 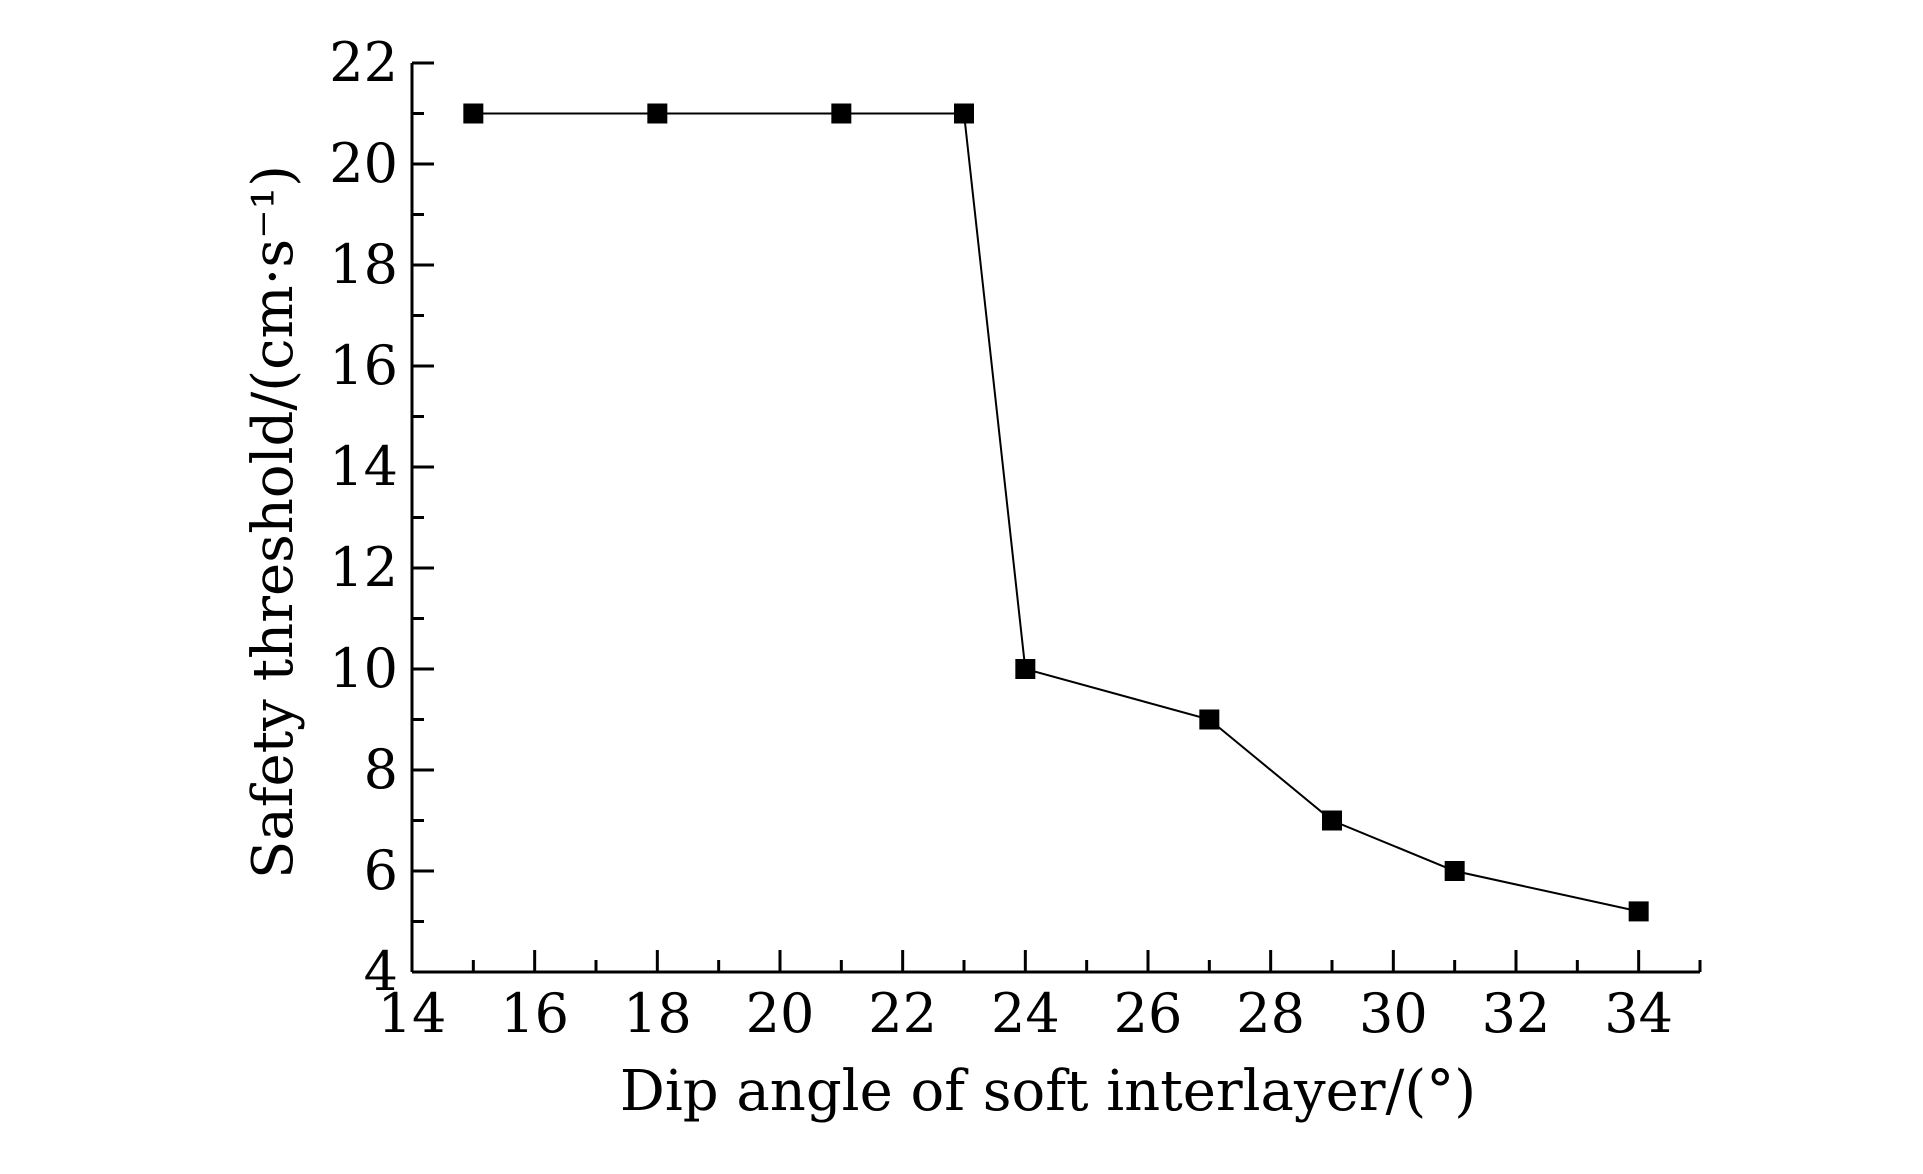 What do you see at coordinates (1393, 1013) in the screenshot?
I see `x-tick-label: 30` at bounding box center [1393, 1013].